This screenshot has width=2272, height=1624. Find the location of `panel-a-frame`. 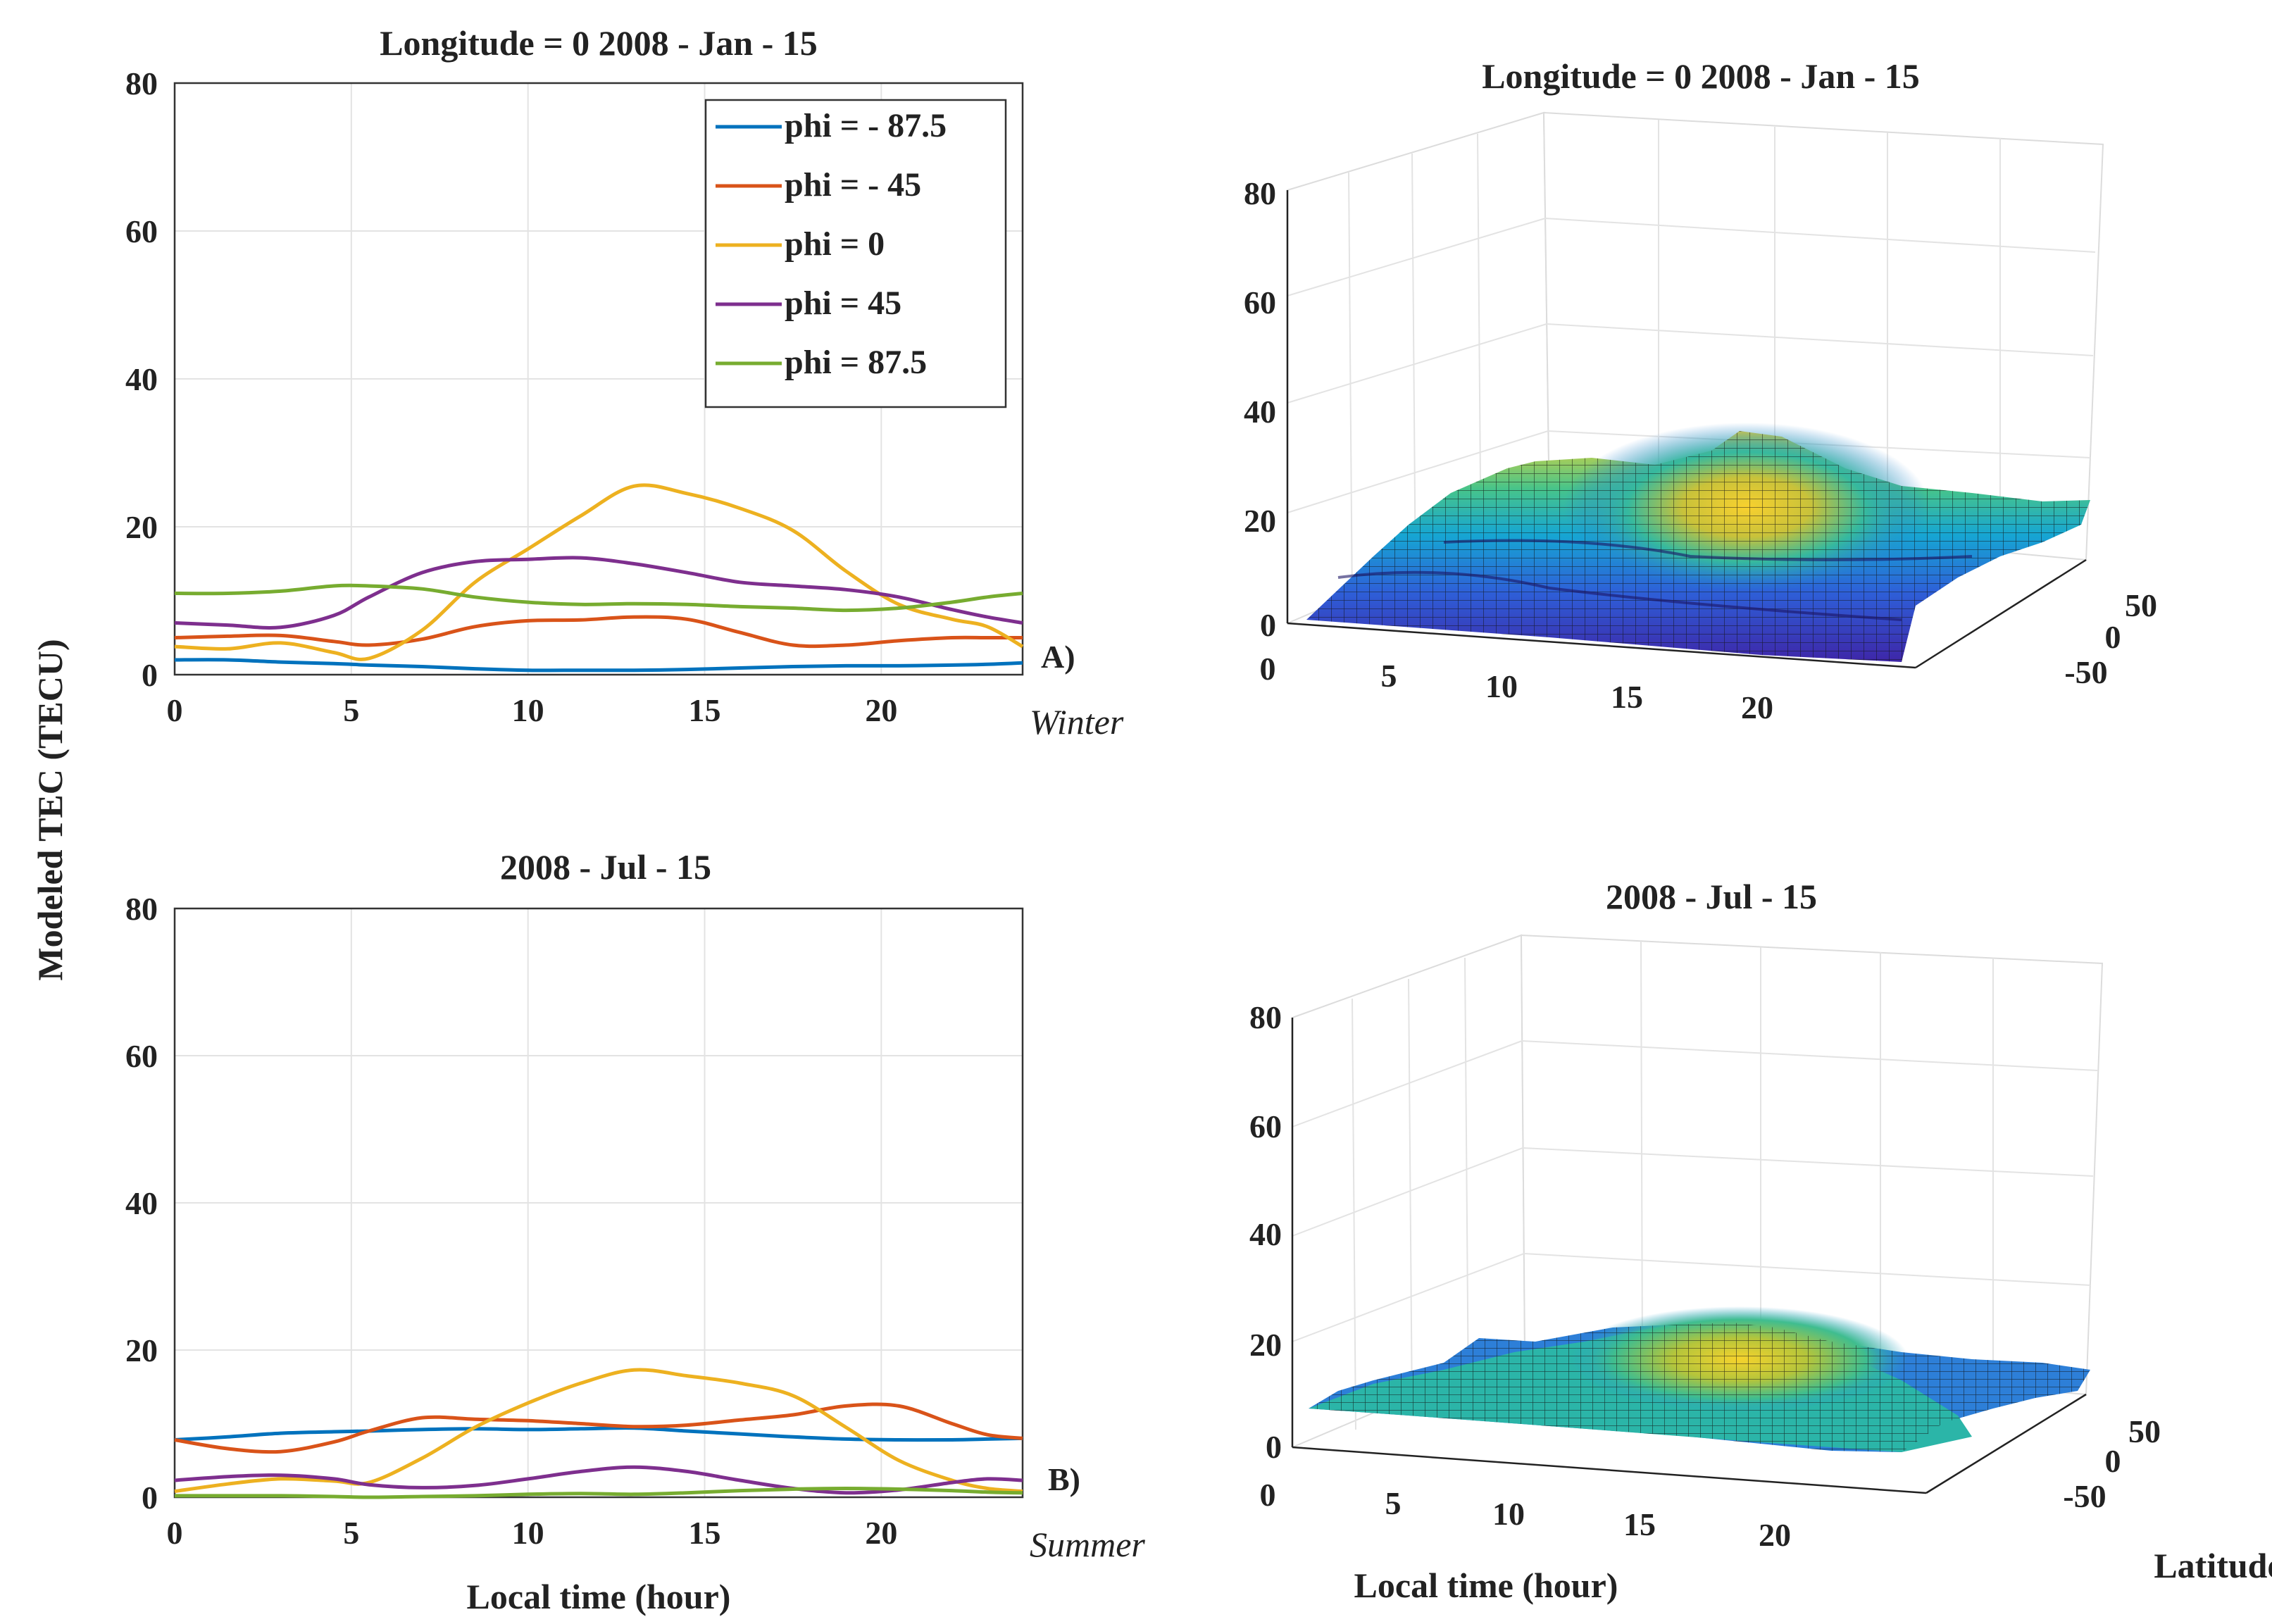

panel-a-frame is located at coordinates (598, 379).